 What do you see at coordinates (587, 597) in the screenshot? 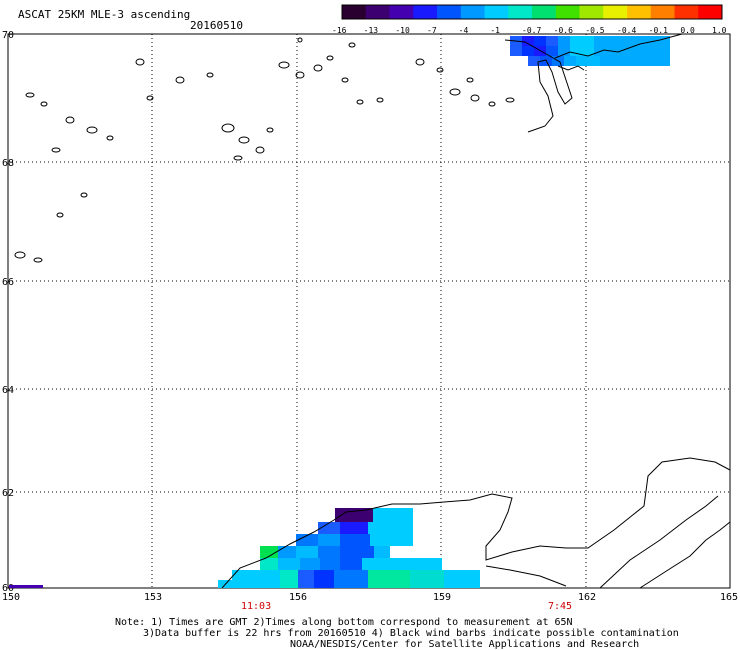
I see `lon-label: 162` at bounding box center [587, 597].